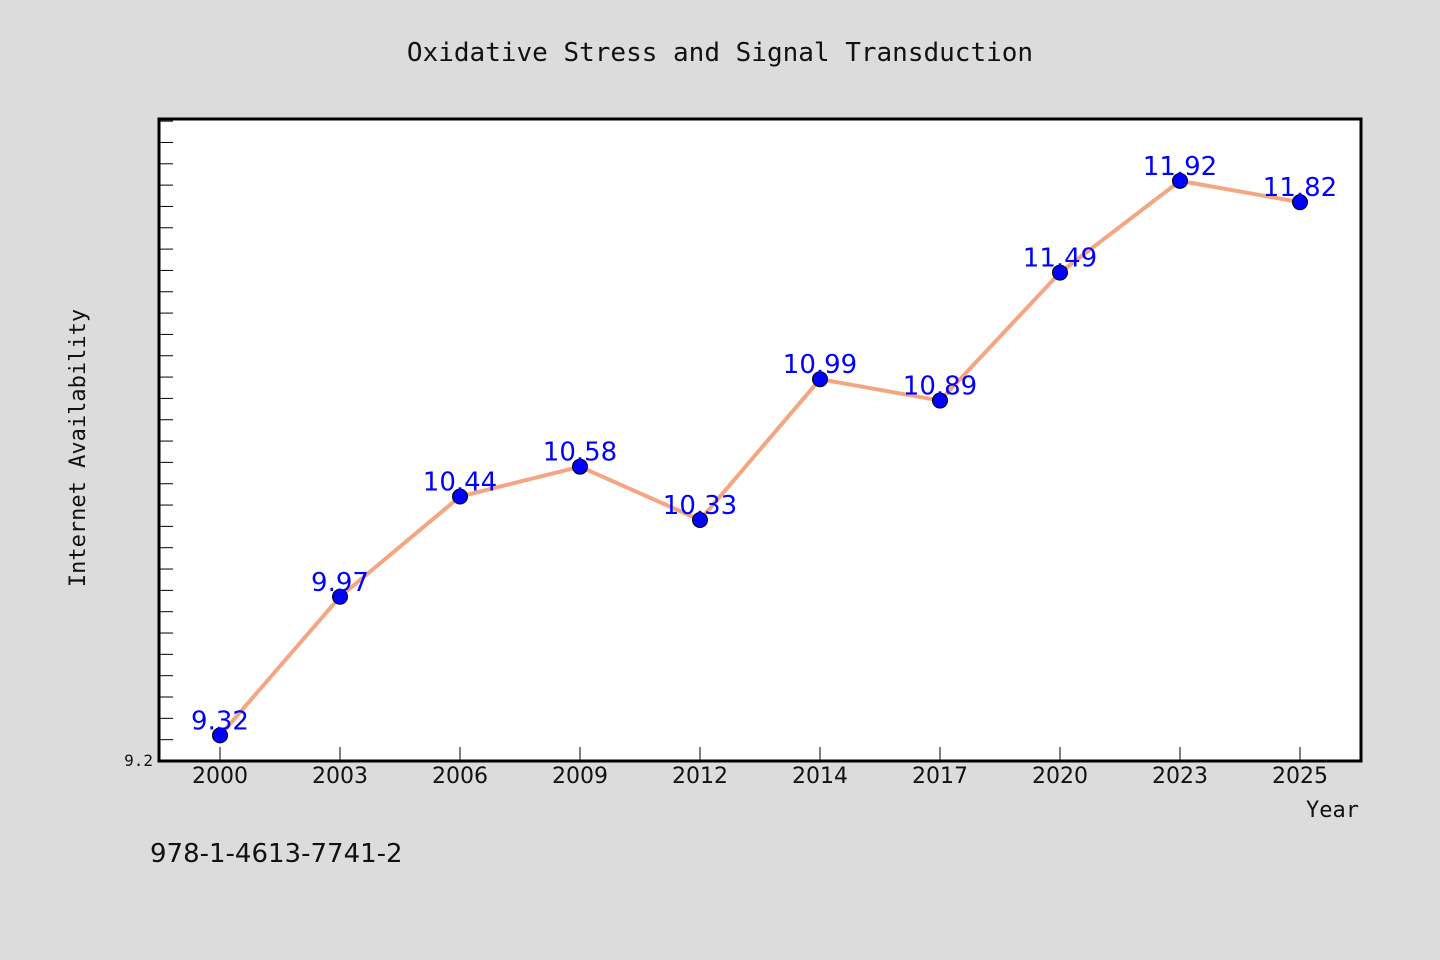 The image size is (1440, 960). I want to click on data-label: 11.82, so click(1300, 188).